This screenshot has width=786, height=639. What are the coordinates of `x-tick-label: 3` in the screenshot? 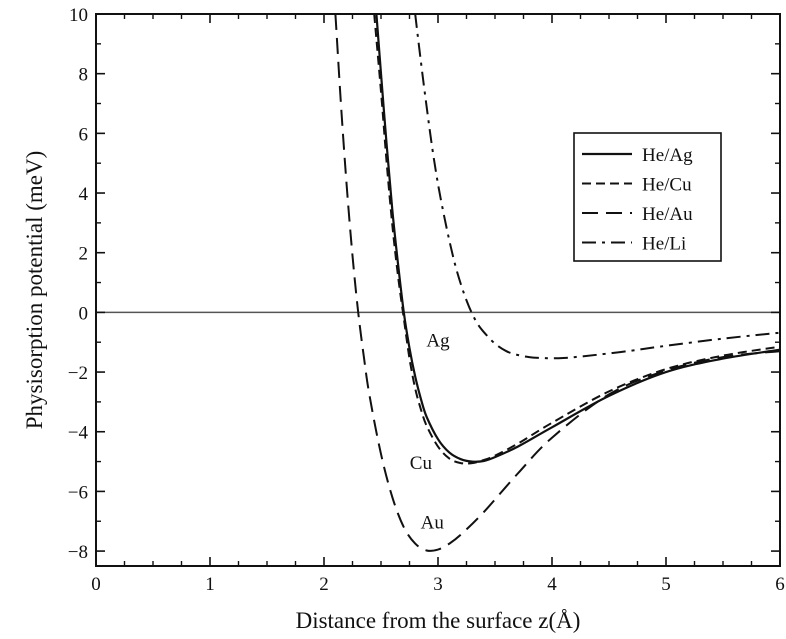 It's located at (438, 584).